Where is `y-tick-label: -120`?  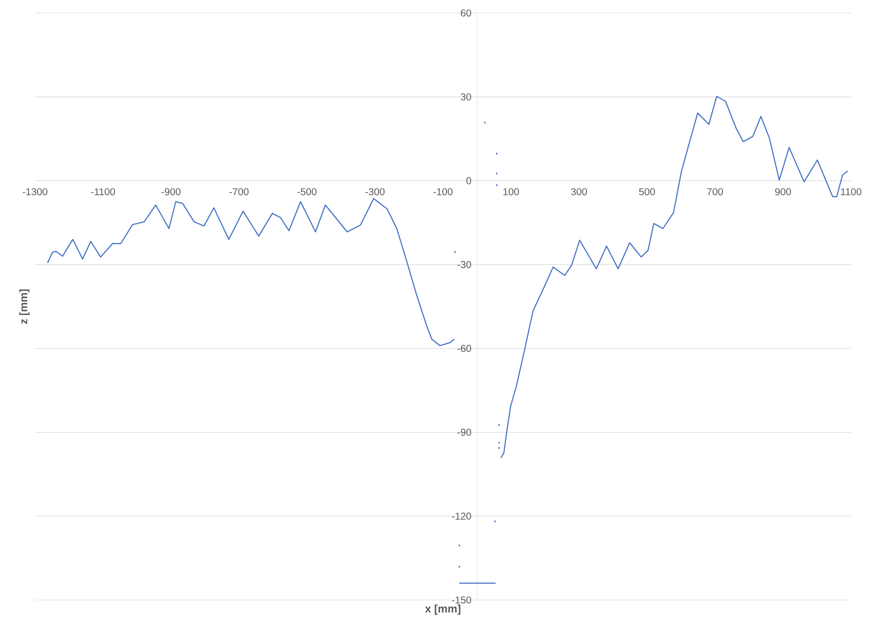 y-tick-label: -120 is located at coordinates (462, 516).